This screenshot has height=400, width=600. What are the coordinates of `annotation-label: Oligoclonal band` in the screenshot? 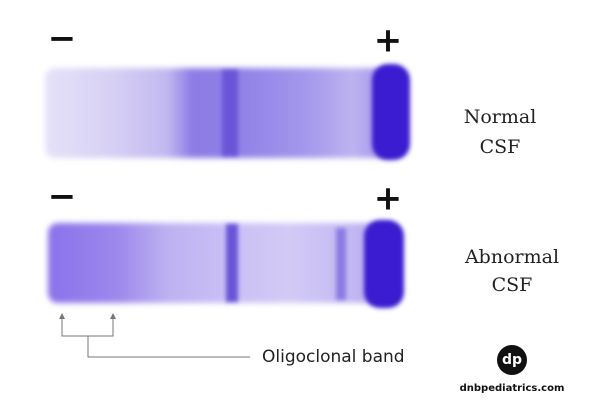 It's located at (333, 357).